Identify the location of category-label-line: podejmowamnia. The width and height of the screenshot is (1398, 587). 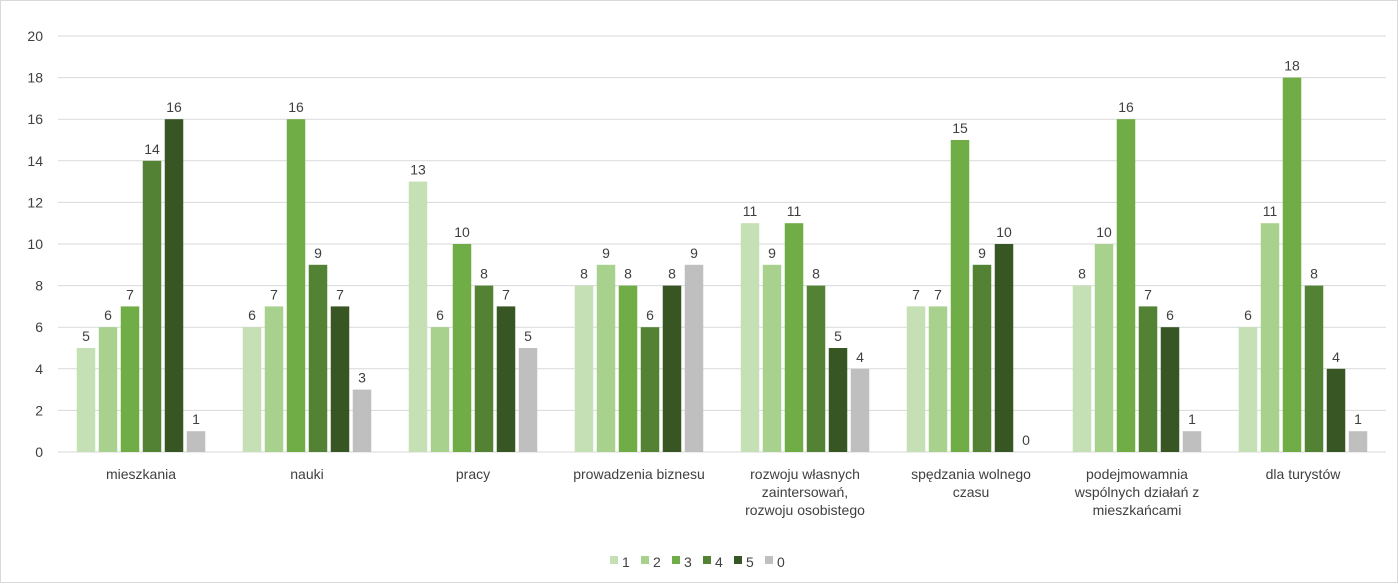
(1137, 474).